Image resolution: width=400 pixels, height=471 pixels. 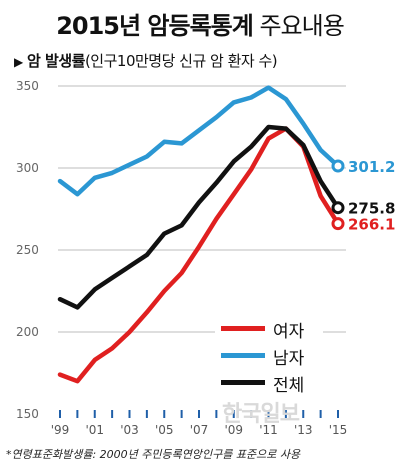 What do you see at coordinates (371, 167) in the screenshot?
I see `series-end-label: 301.2` at bounding box center [371, 167].